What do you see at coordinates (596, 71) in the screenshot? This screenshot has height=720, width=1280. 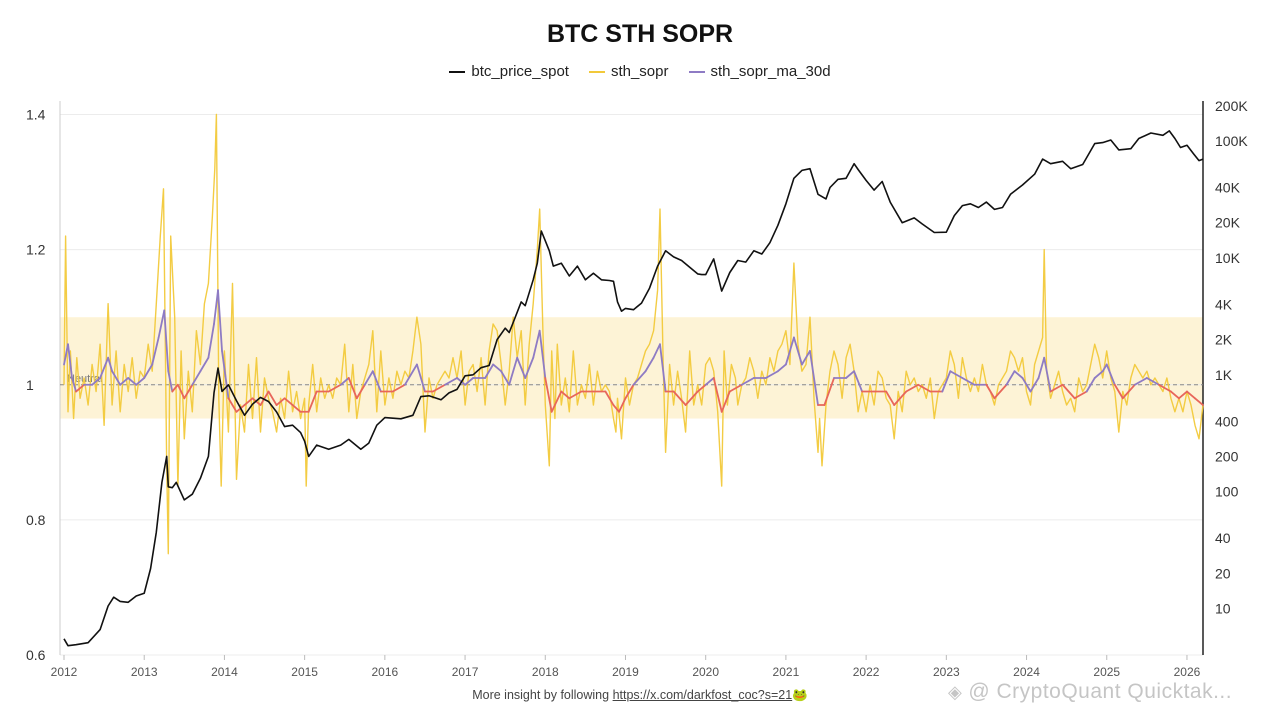 I see `legend-swatch-sopr` at bounding box center [596, 71].